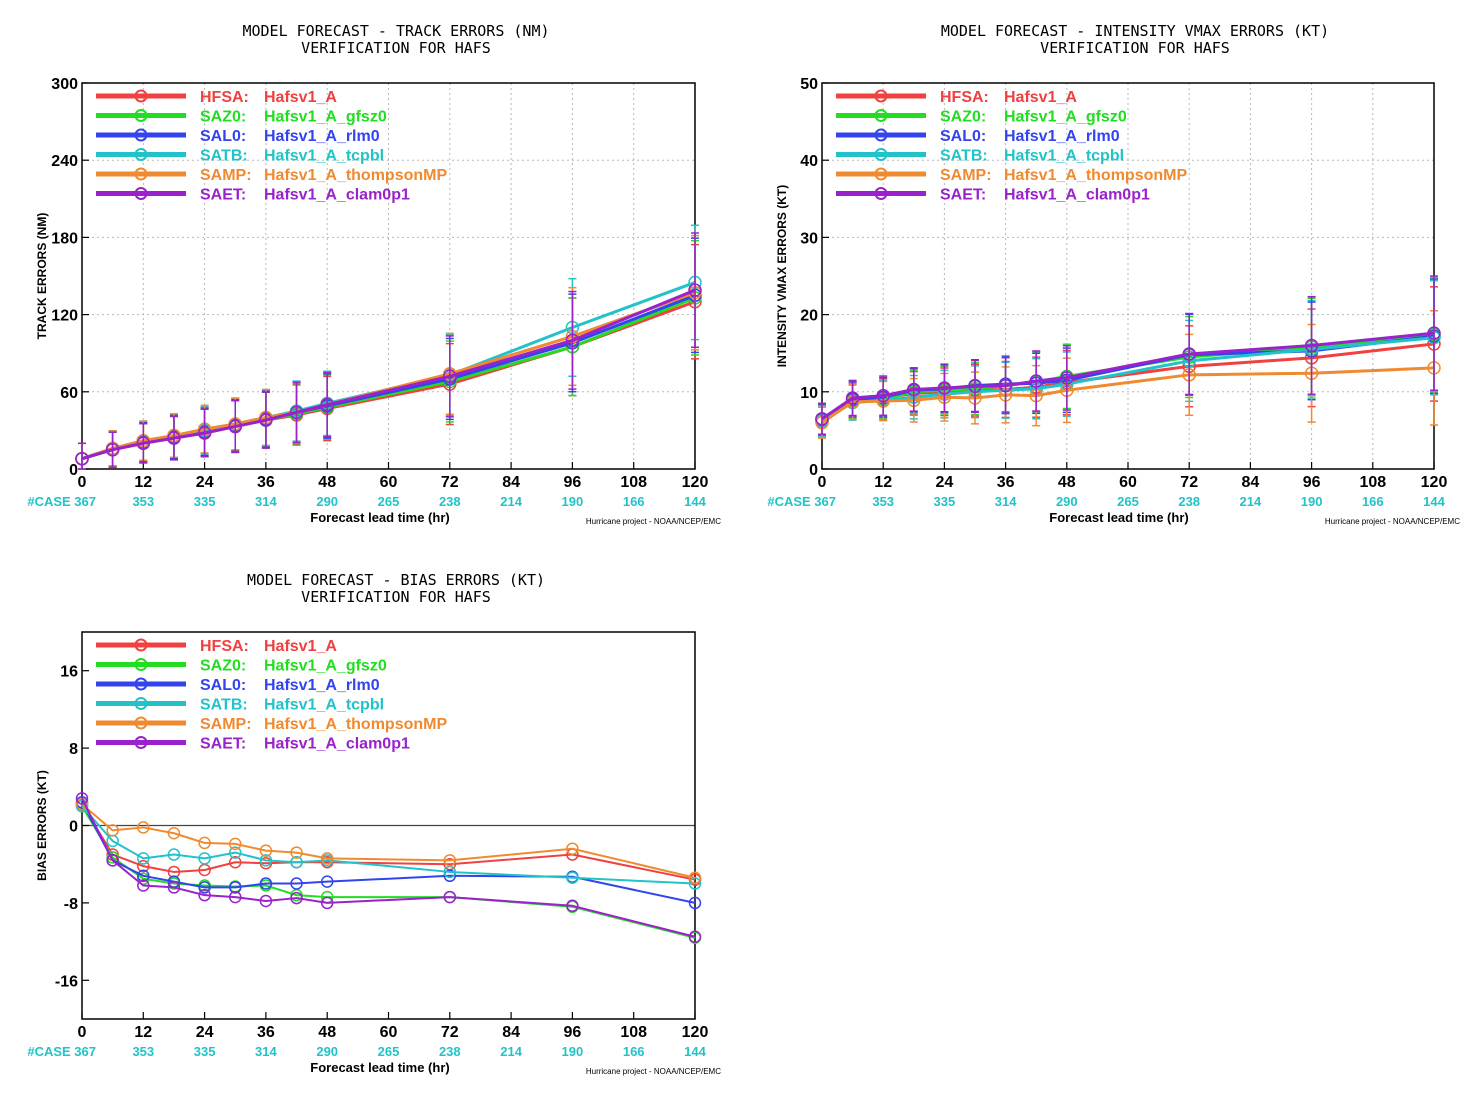 Image resolution: width=1480 pixels, height=1100 pixels. What do you see at coordinates (633, 482) in the screenshot?
I see `x-tick-label: 108` at bounding box center [633, 482].